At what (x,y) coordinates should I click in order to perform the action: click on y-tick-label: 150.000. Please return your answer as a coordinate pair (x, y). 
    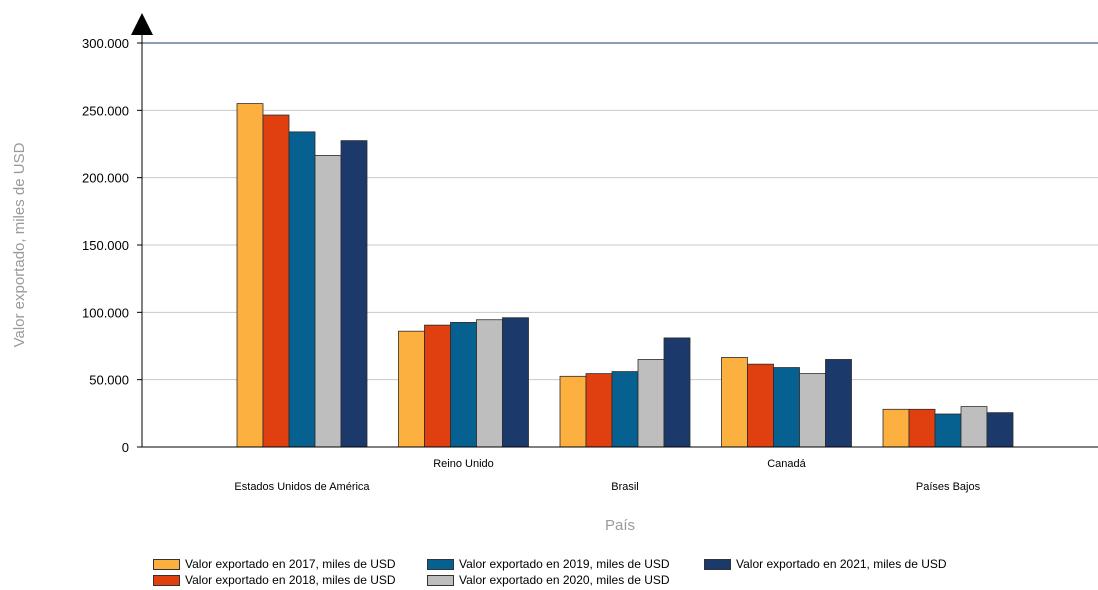
    Looking at the image, I should click on (105, 245).